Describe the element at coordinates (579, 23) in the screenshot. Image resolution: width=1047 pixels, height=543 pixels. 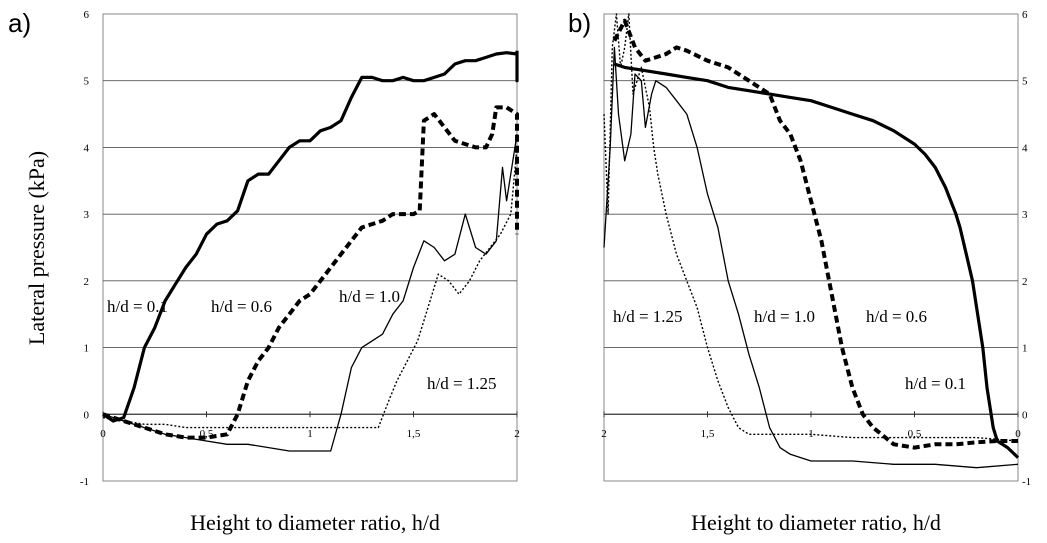
I see `panel-label: b)` at that location.